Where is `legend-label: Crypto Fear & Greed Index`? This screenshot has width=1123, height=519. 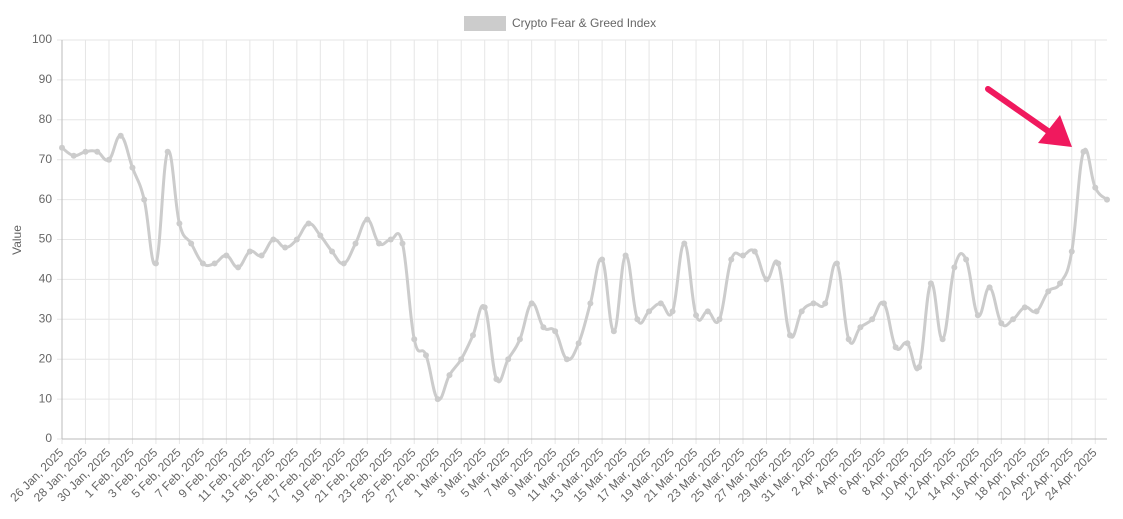
legend-label: Crypto Fear & Greed Index is located at coordinates (584, 23).